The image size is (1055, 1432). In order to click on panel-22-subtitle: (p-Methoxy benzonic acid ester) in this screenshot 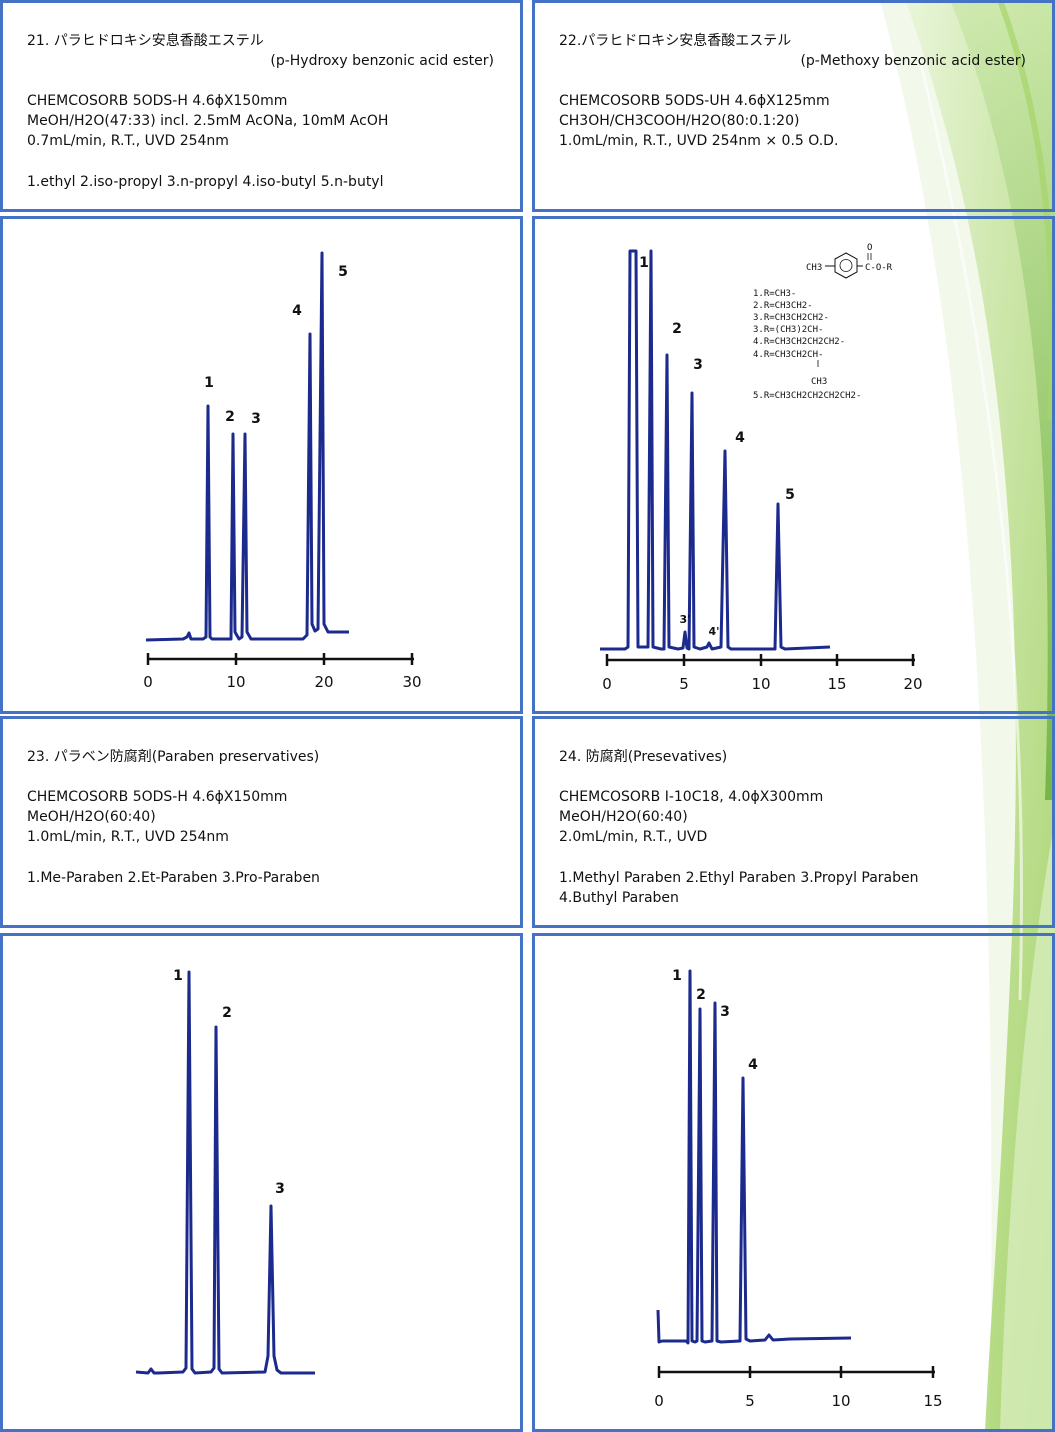, I will do `click(913, 61)`.